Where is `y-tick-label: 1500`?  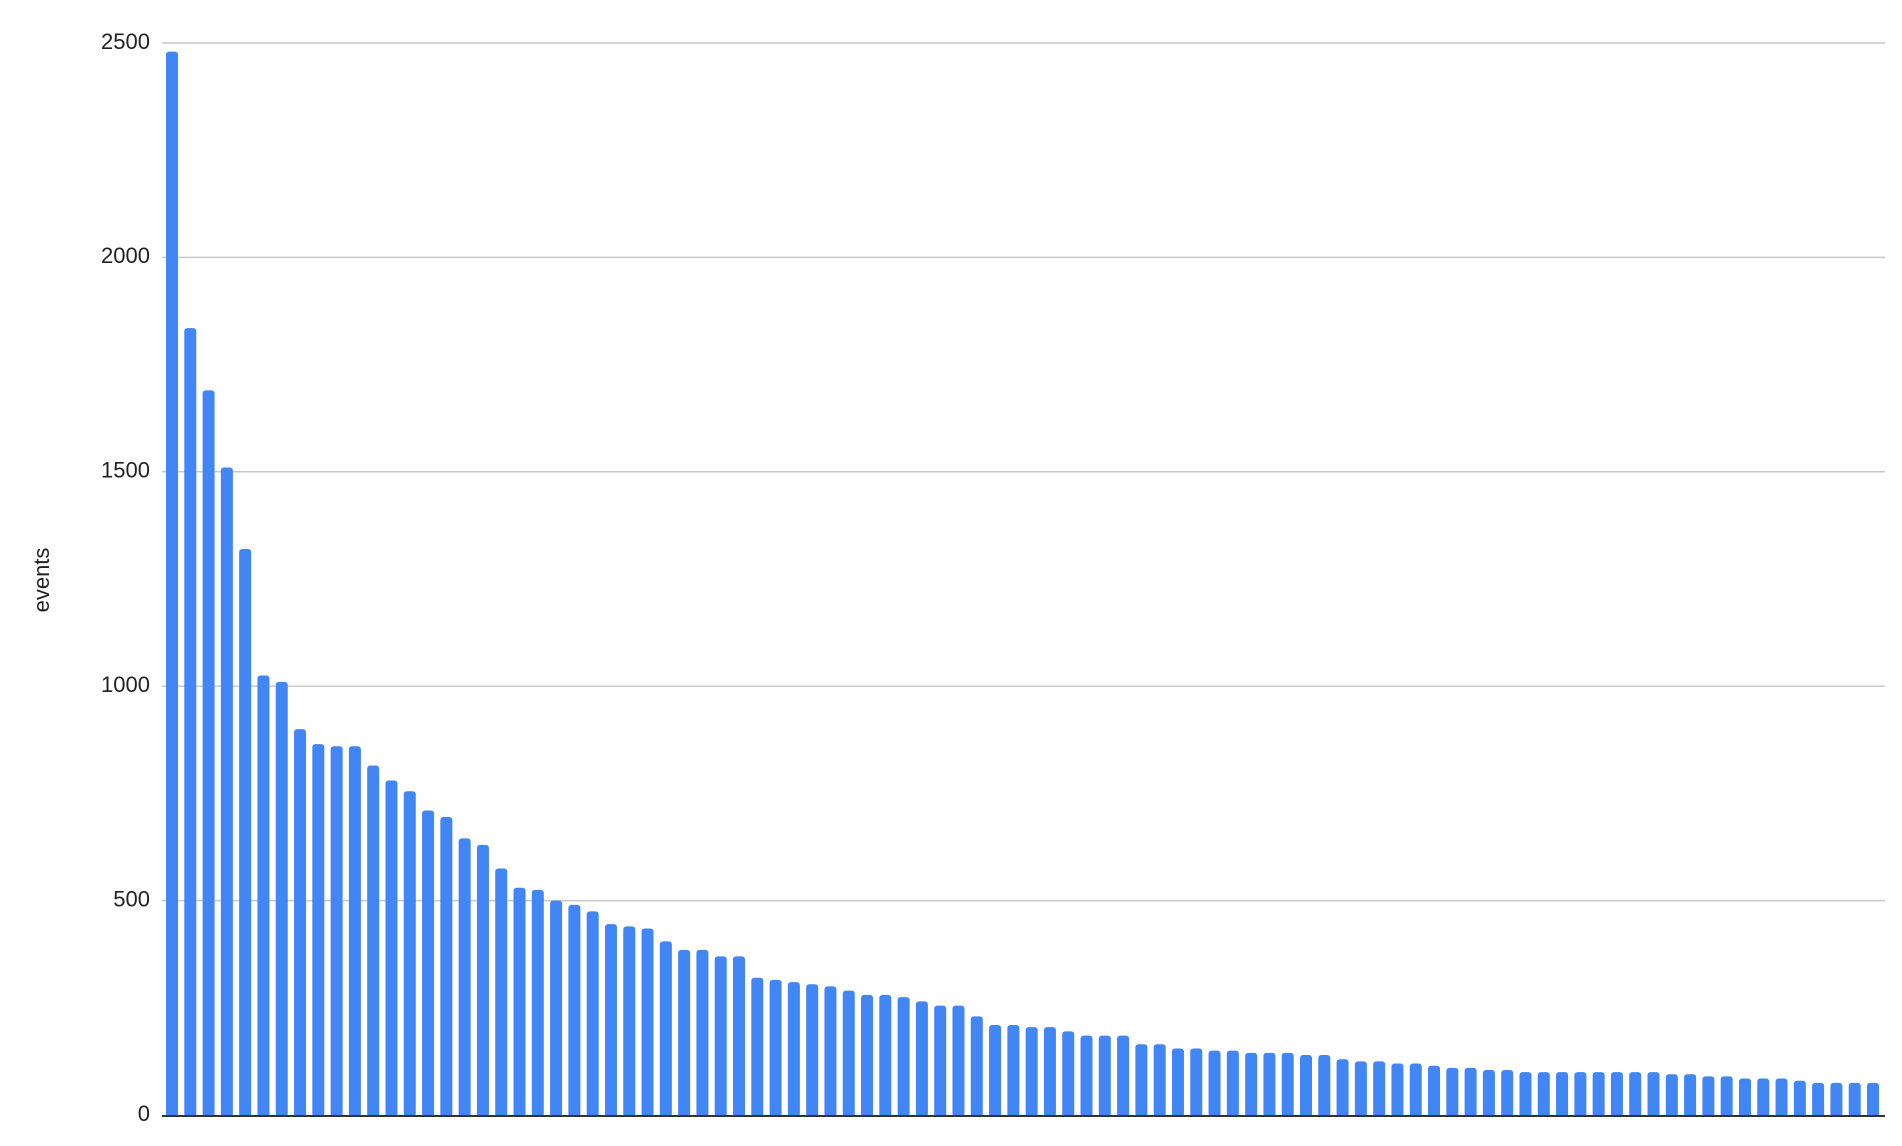
y-tick-label: 1500 is located at coordinates (125, 470).